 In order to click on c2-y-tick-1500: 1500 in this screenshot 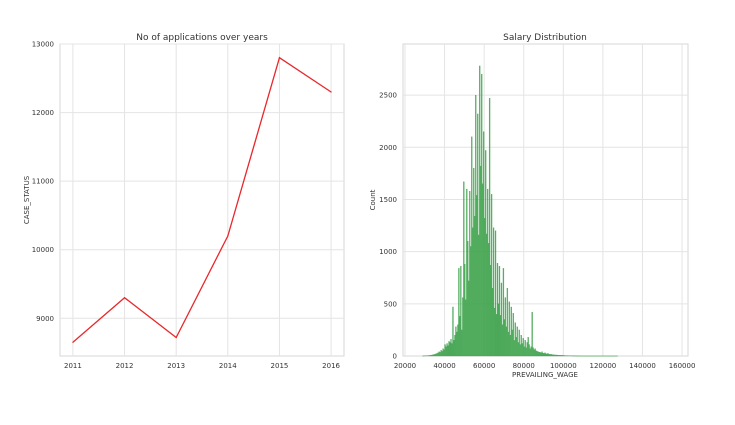, I will do `click(388, 200)`.